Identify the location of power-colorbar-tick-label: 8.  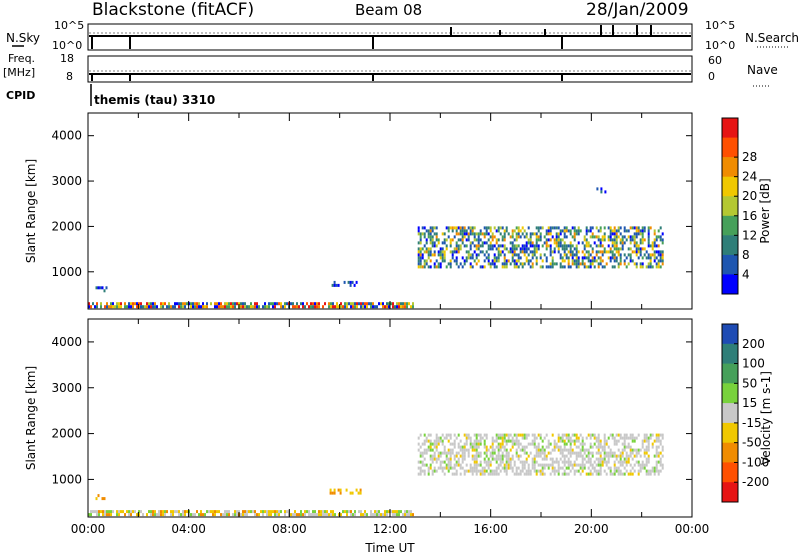
(746, 255).